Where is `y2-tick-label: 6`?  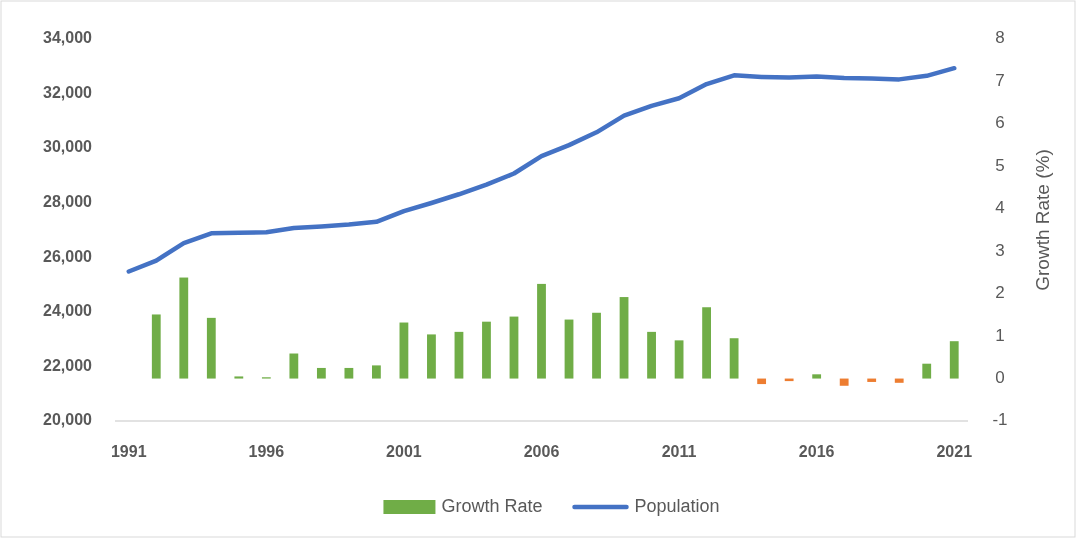 y2-tick-label: 6 is located at coordinates (1000, 123).